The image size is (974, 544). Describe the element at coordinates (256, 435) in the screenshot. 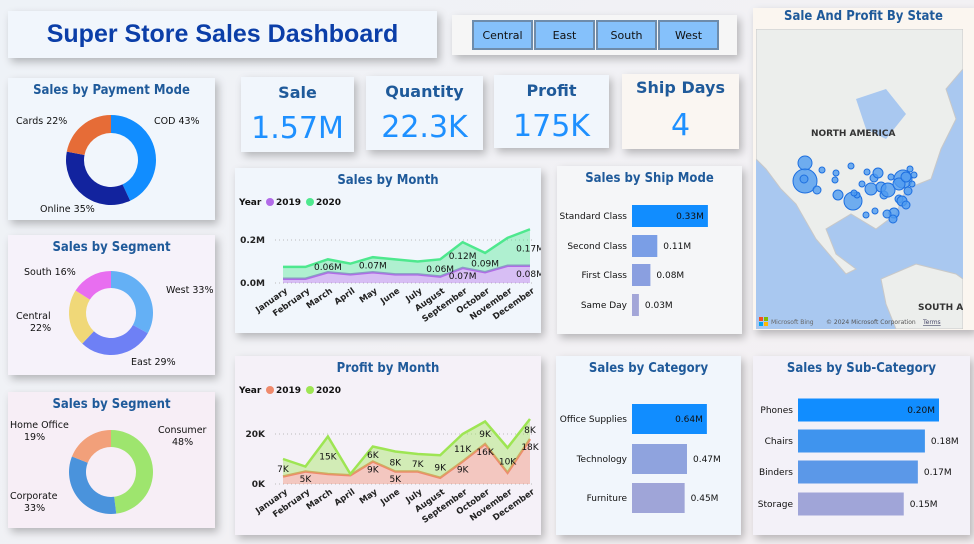

I see `y-tick: 20K` at that location.